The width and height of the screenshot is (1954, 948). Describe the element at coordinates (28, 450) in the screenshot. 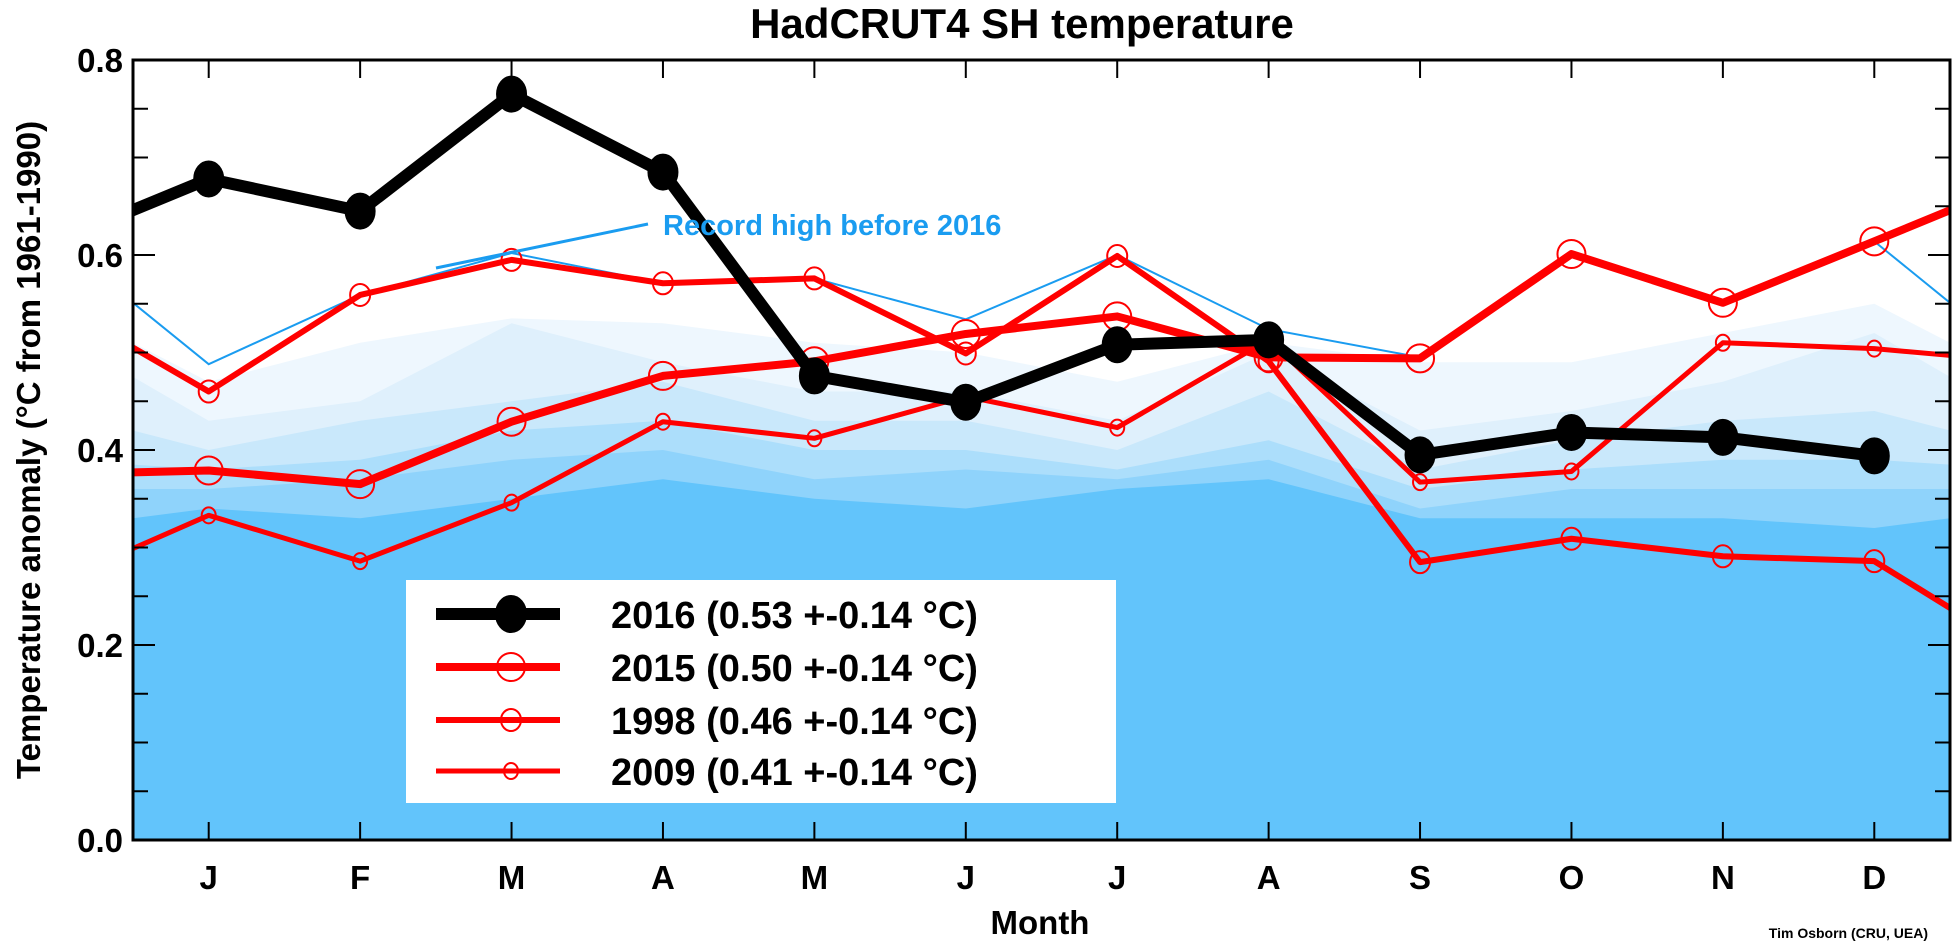

I see `y-axis-title: Temperature anomaly (°C from 1961-1990)` at that location.